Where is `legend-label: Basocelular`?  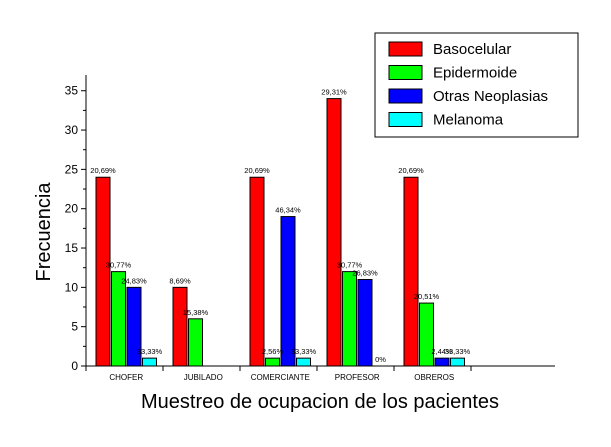
legend-label: Basocelular is located at coordinates (472, 49).